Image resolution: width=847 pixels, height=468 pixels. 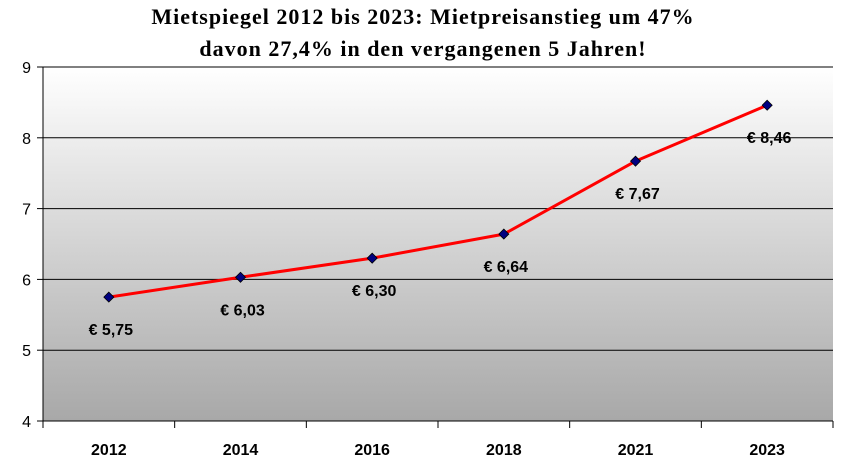 I want to click on ytick-label-5: 5, so click(x=26, y=351).